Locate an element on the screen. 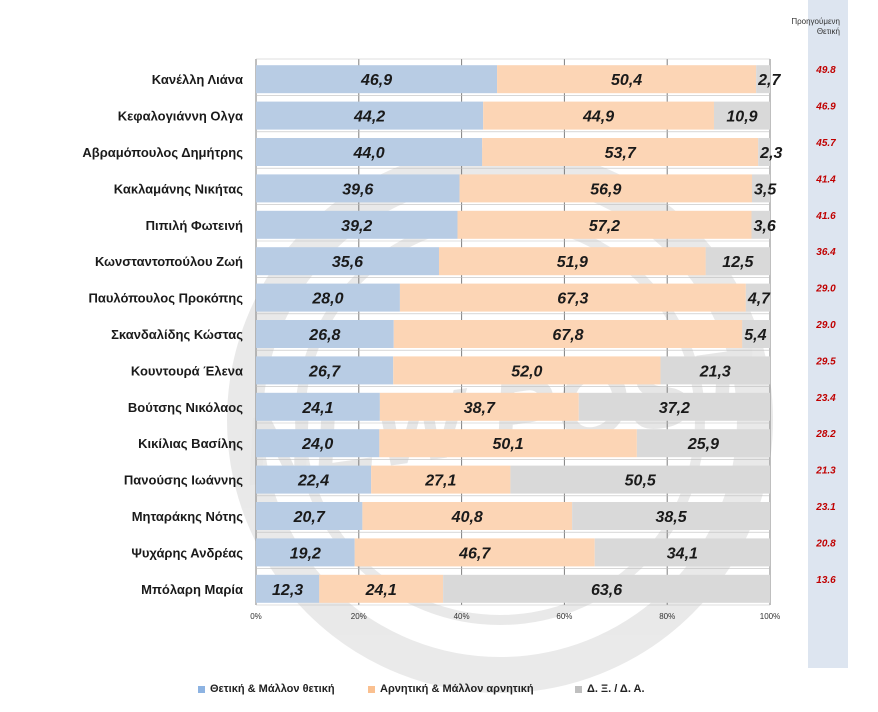  bar-value-label: 26,8 is located at coordinates (324, 335).